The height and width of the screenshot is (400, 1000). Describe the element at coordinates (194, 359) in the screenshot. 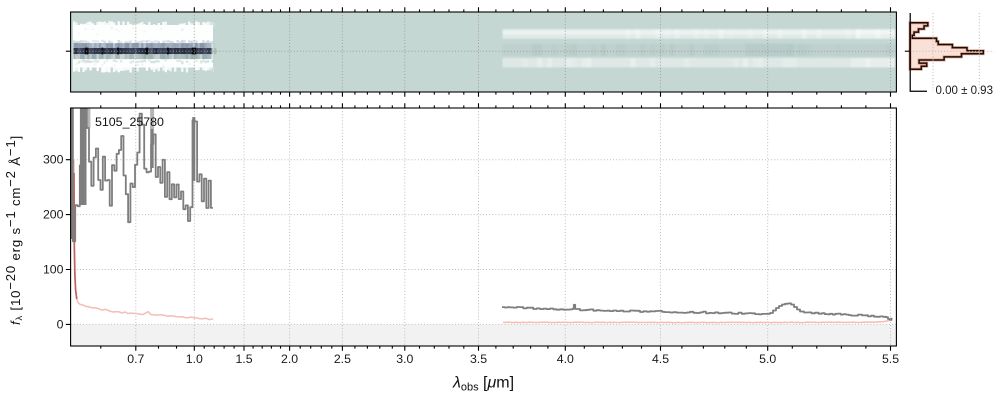

I see `svg-text: 1.0` at that location.